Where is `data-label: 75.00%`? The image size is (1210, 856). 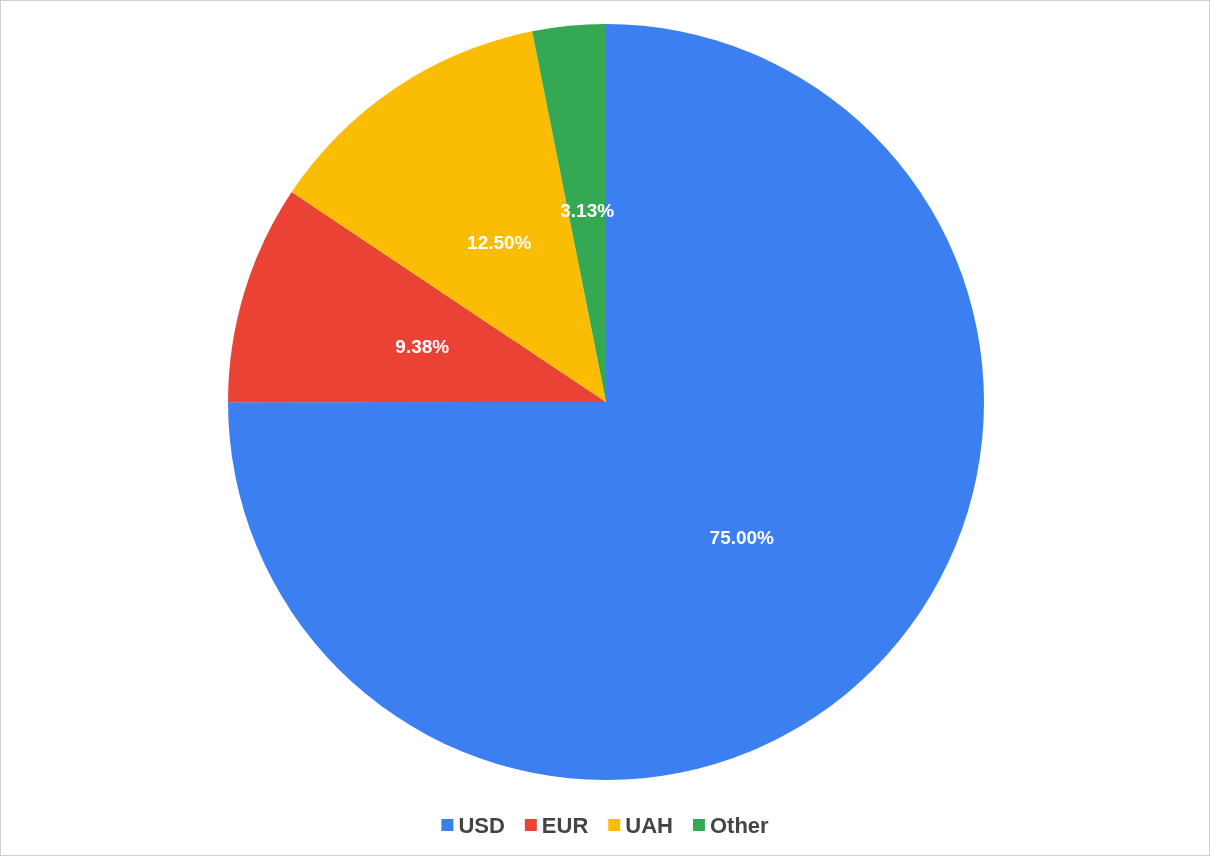 data-label: 75.00% is located at coordinates (742, 538).